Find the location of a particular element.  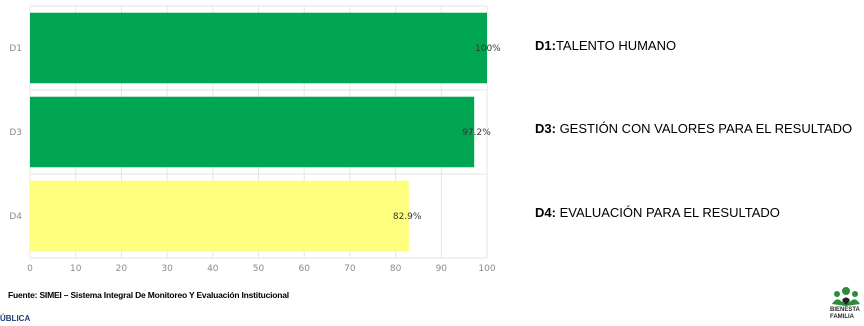

legend-d1: D1:TALENTO HUMANO is located at coordinates (605, 45).